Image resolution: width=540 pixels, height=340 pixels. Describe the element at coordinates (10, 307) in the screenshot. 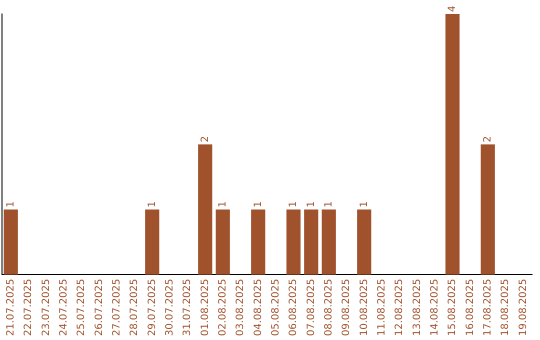

I see `x-tick-label: 21.07.2025` at that location.